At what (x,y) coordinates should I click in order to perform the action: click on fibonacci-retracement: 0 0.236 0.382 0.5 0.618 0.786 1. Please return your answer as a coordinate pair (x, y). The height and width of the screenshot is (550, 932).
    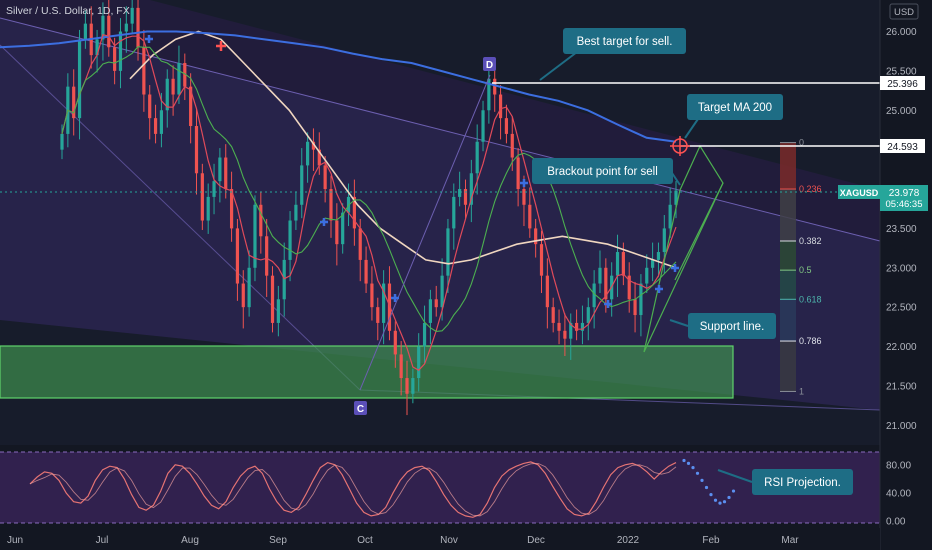
    Looking at the image, I should click on (801, 267).